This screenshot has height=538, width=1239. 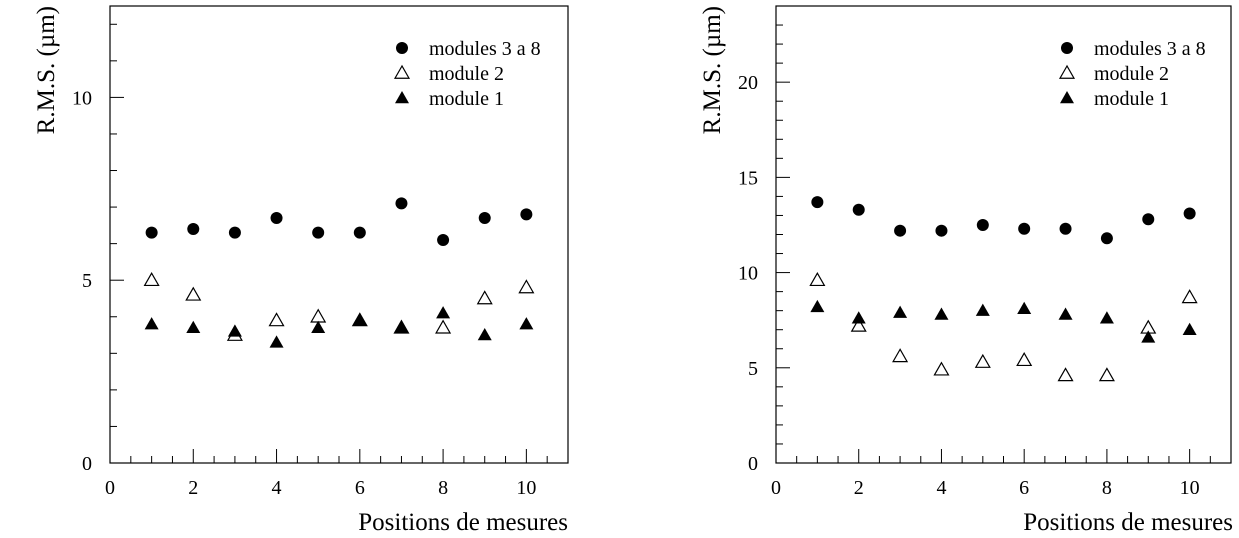 What do you see at coordinates (748, 178) in the screenshot?
I see `y-tick-label: 15` at bounding box center [748, 178].